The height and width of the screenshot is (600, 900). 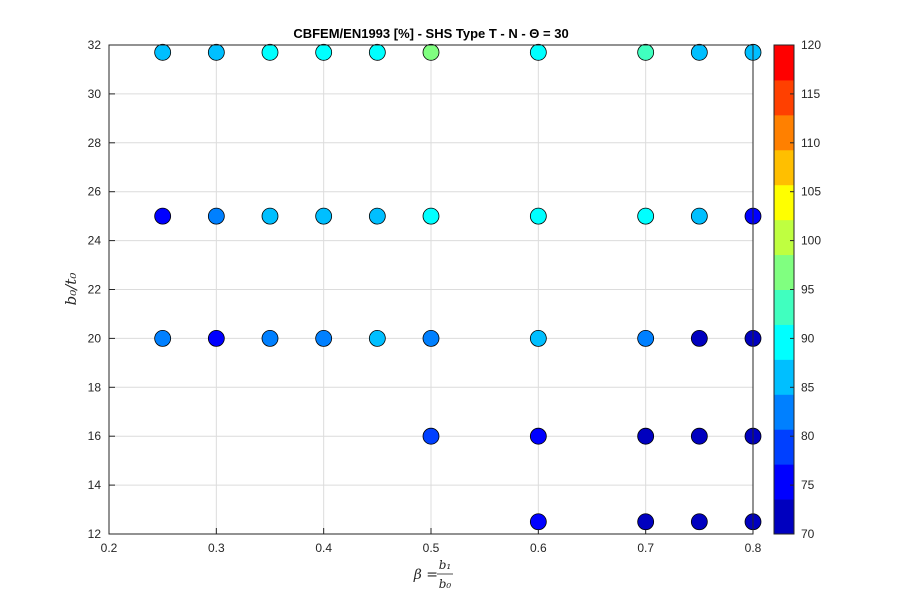 What do you see at coordinates (425, 575) in the screenshot?
I see `x-axis-label-main: β =` at bounding box center [425, 575].